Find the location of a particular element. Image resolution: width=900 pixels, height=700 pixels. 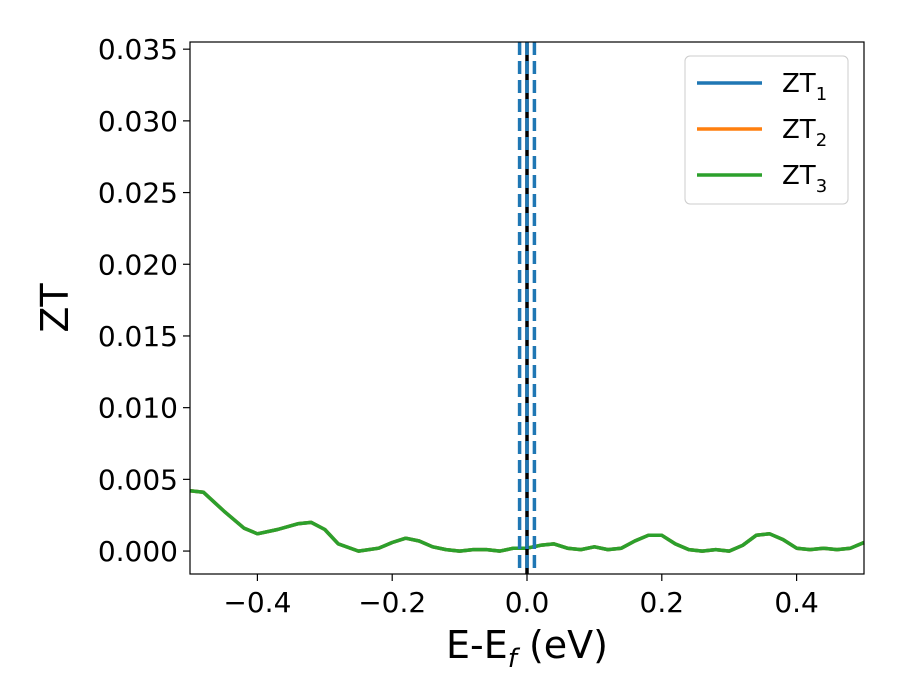

y-tick-label: 0.005 is located at coordinates (138, 479).